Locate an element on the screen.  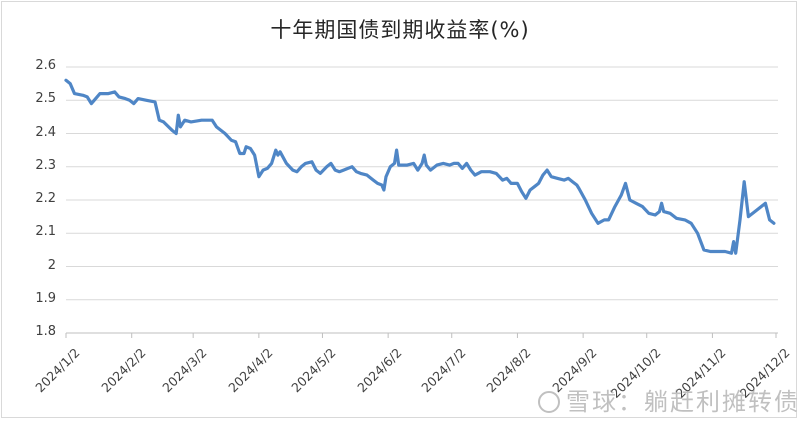
watermark-text: 雪球：躺赶利摊转债 is located at coordinates (683, 402).